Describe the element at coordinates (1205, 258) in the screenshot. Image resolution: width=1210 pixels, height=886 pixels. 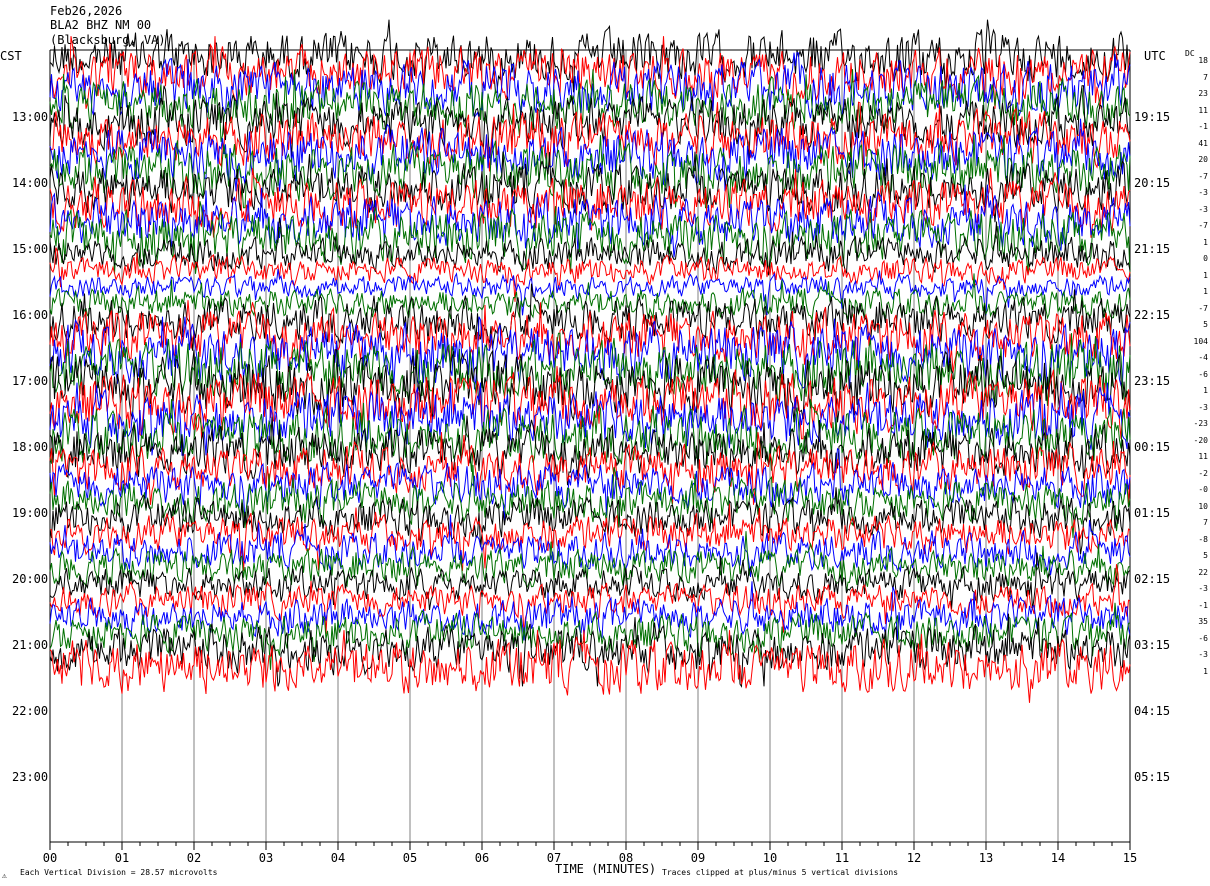
I see `dc-offset-value: 0` at that location.